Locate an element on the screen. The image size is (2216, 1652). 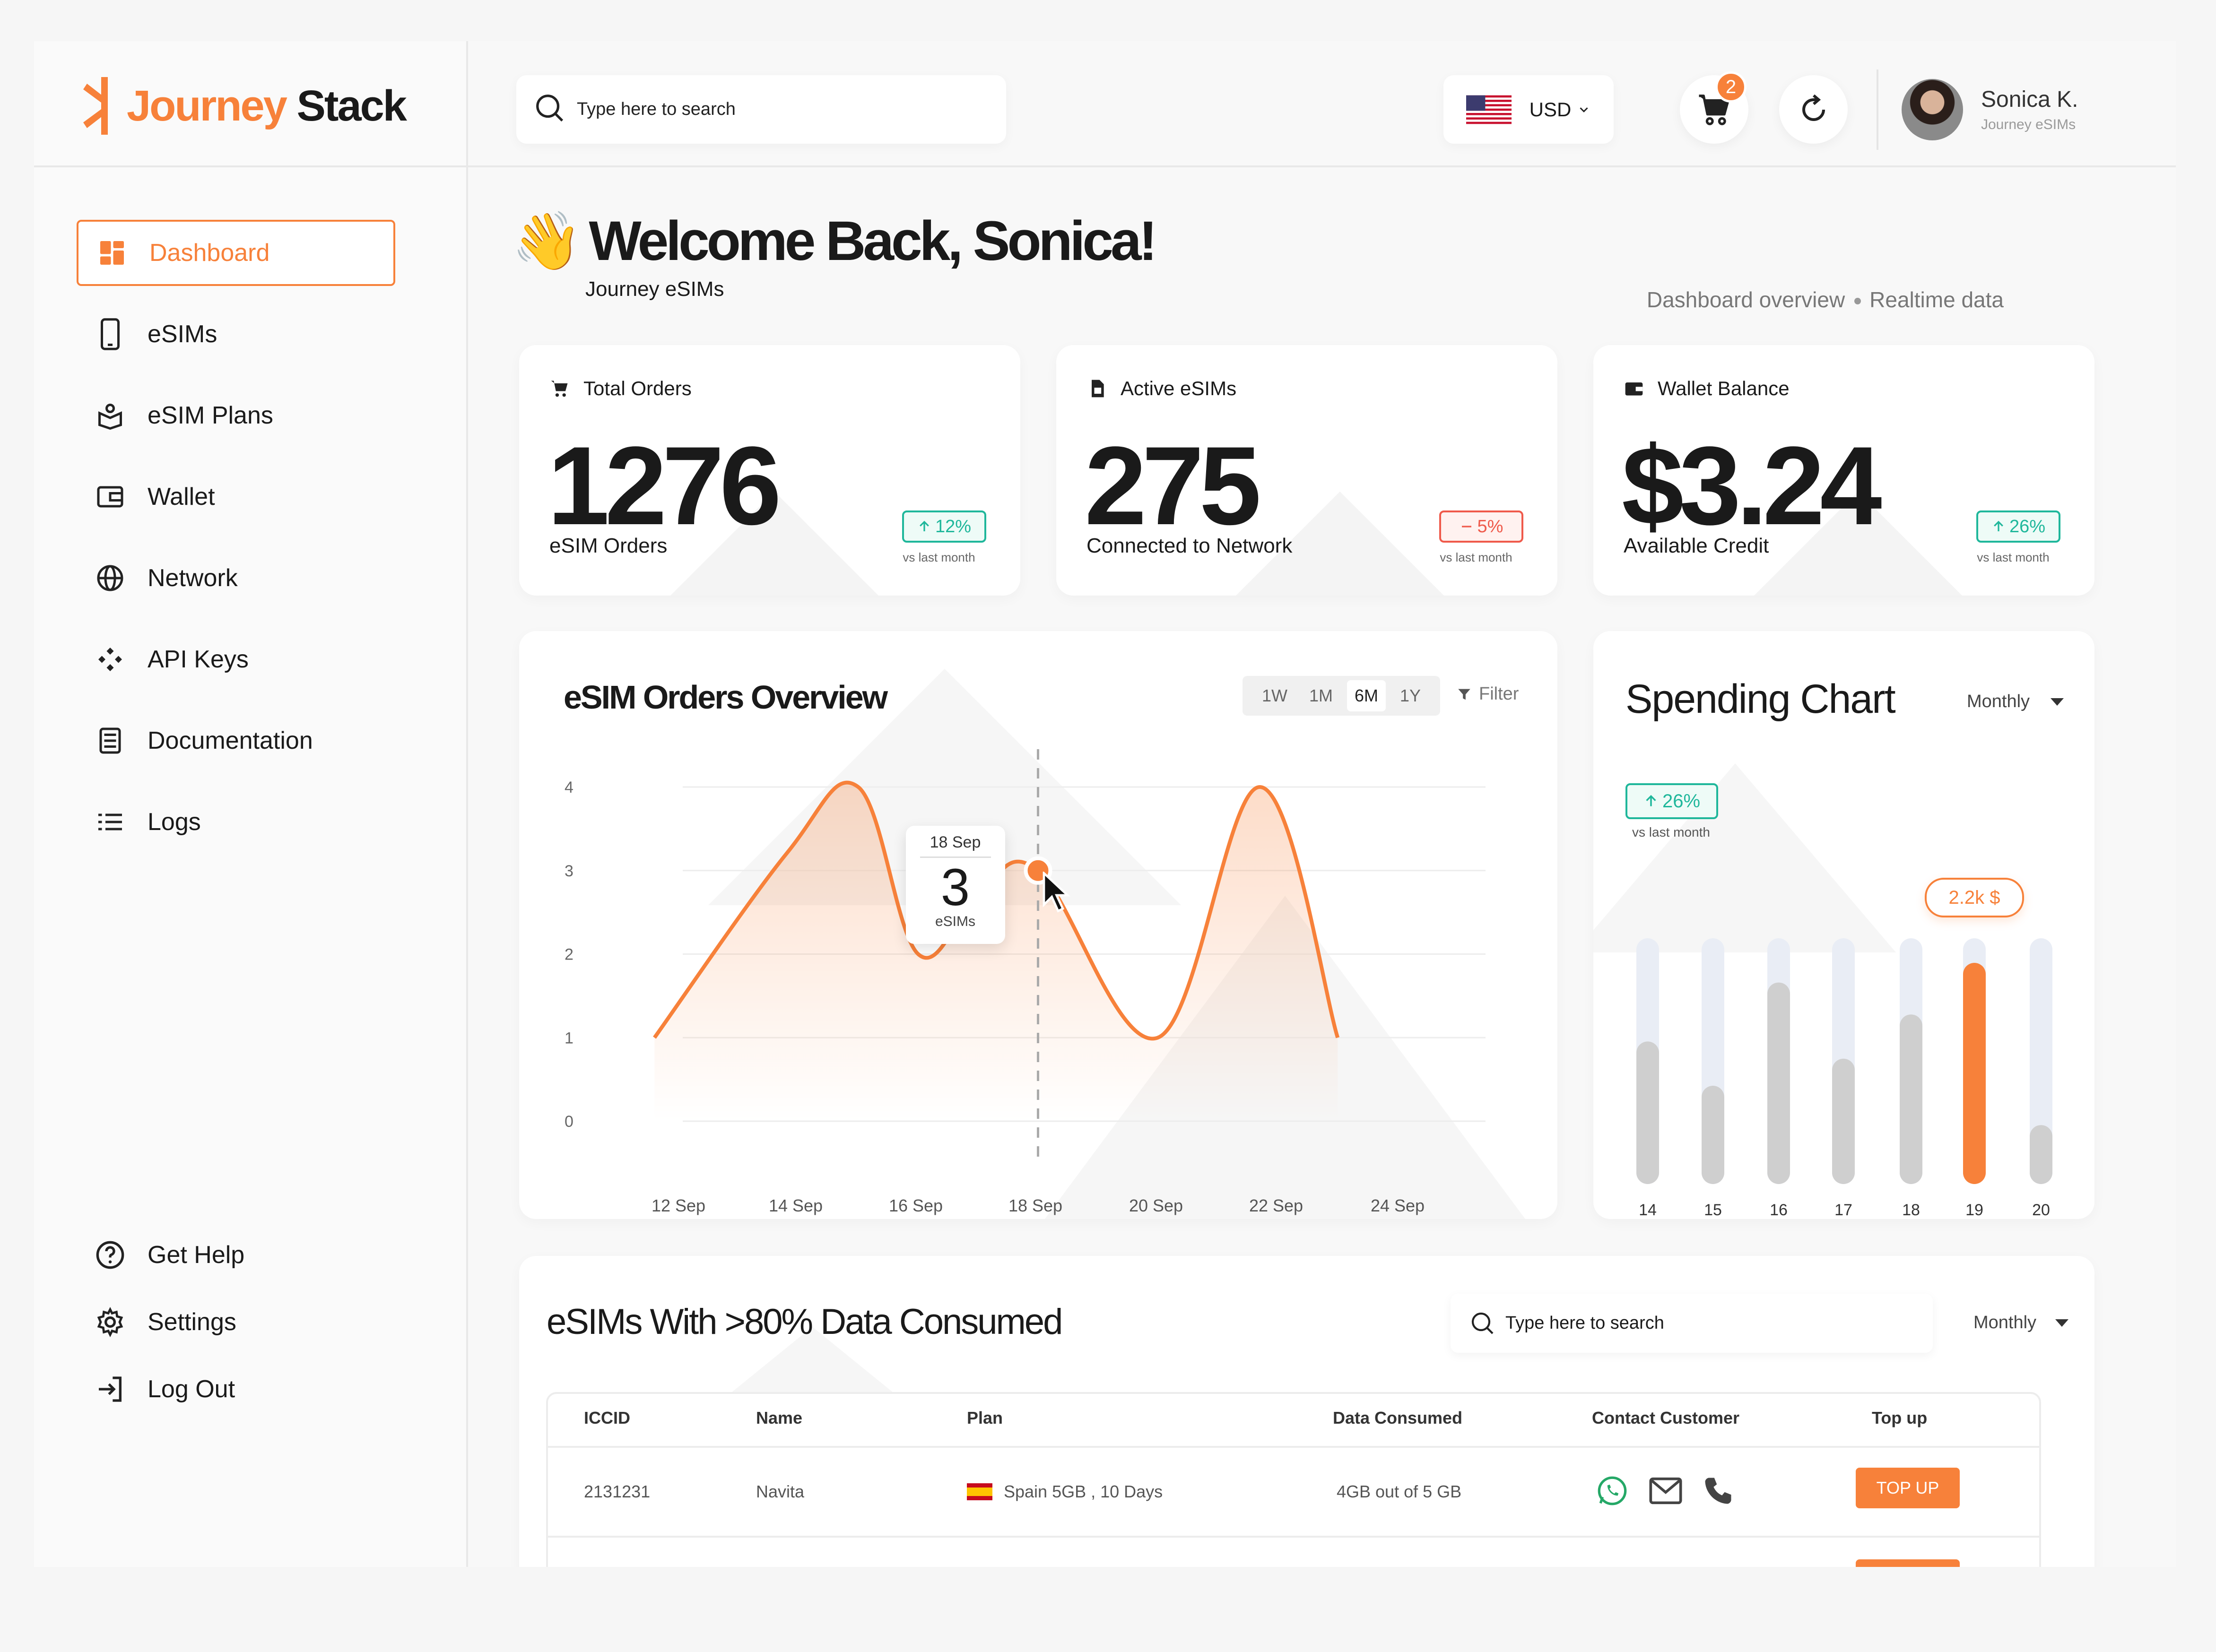
spending-change-value: 26% is located at coordinates (1681, 801).